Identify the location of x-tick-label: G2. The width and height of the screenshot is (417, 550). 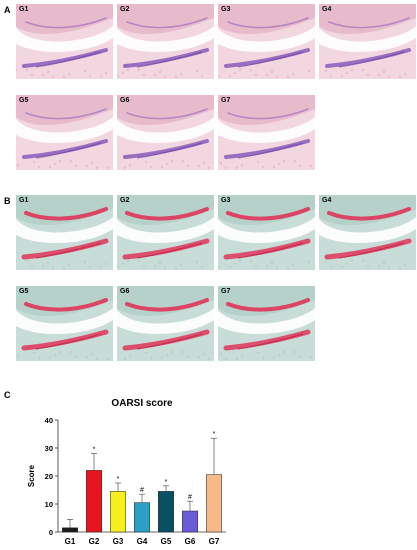
(94, 541).